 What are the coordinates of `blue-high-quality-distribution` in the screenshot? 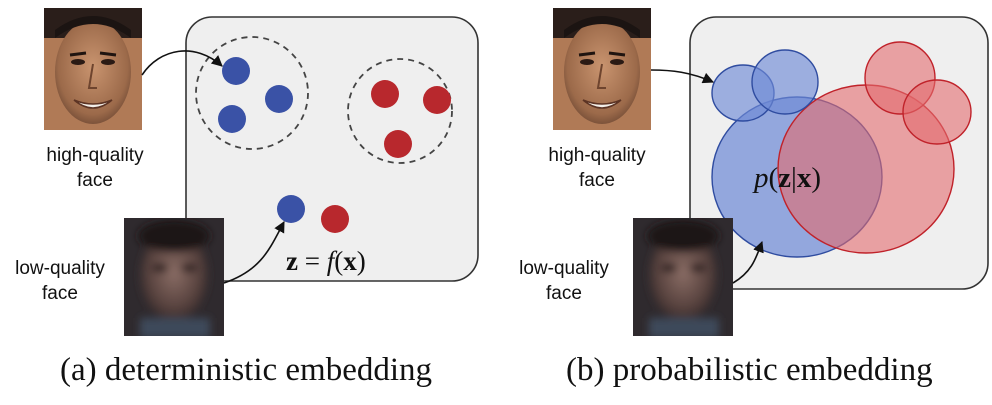 It's located at (785, 82).